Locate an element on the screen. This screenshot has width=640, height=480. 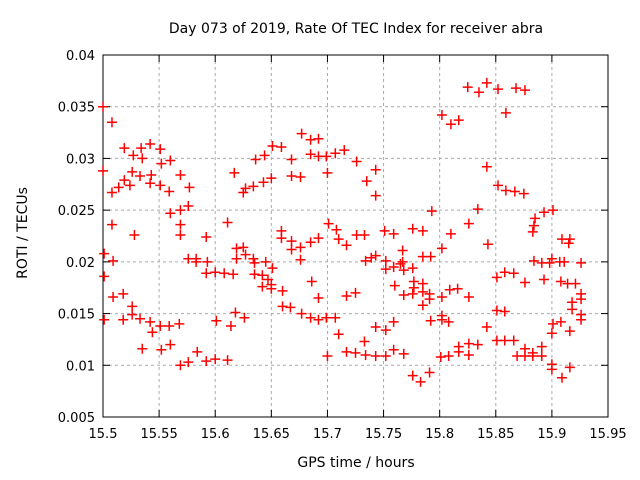
x-tick-label: 15.7 is located at coordinates (327, 434).